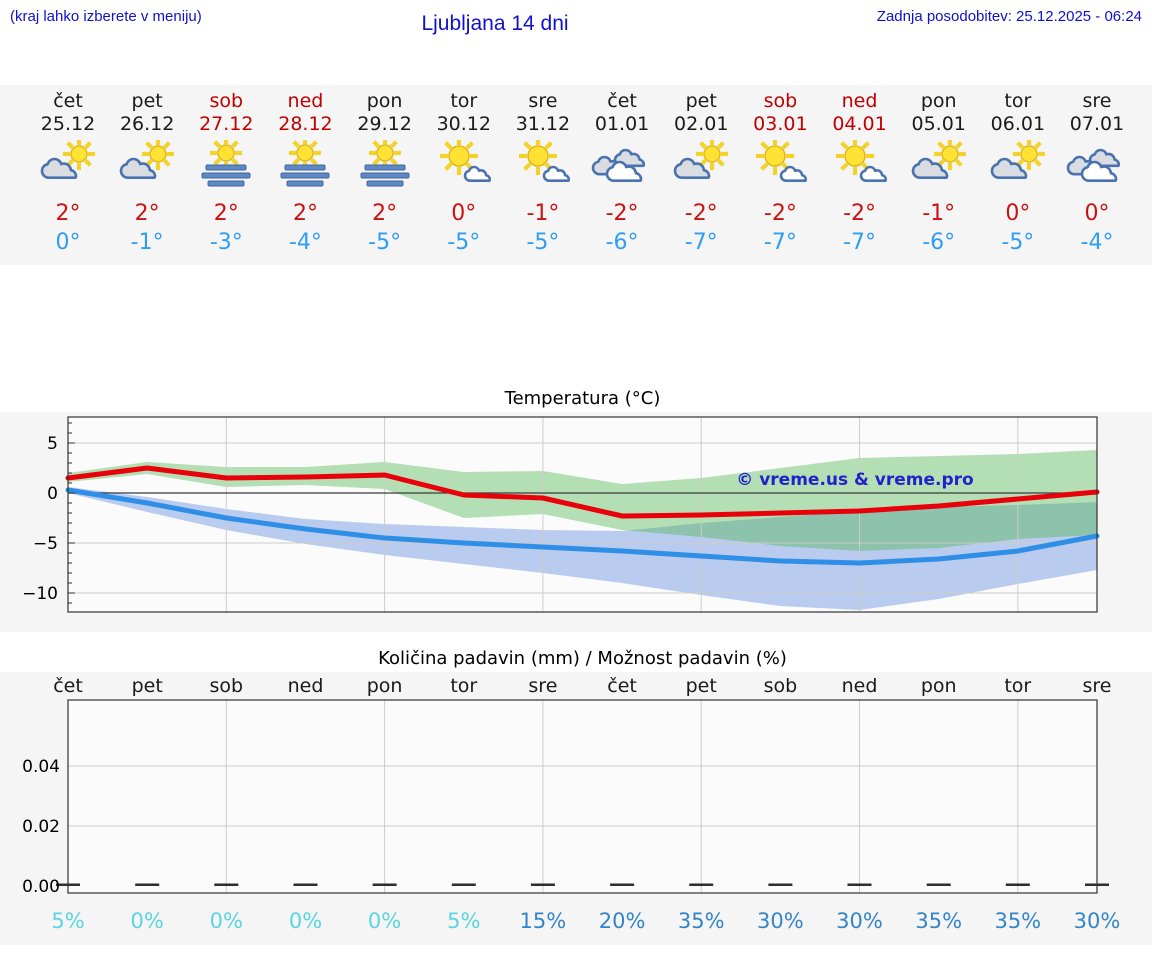 This screenshot has width=1152, height=975. What do you see at coordinates (854, 480) in the screenshot?
I see `watermark-link: © vreme.us & vreme.pro` at bounding box center [854, 480].